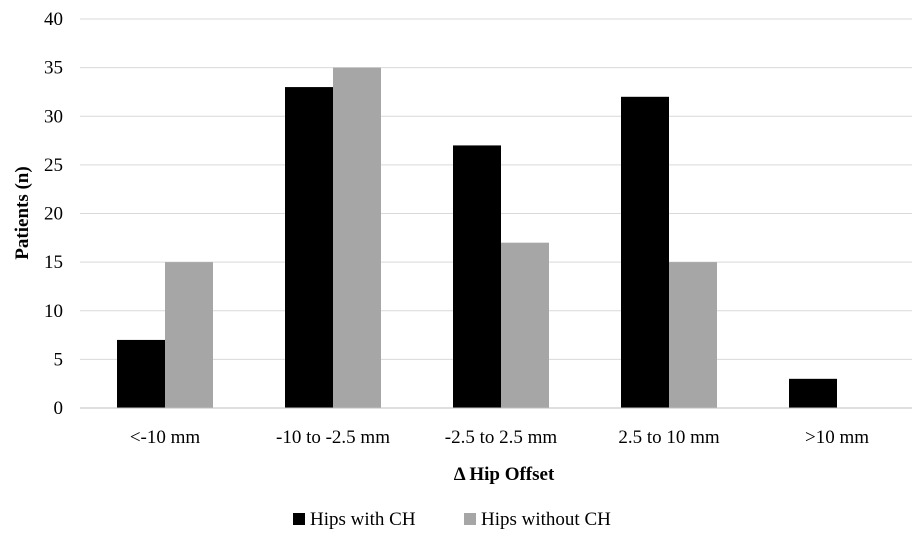  Describe the element at coordinates (299, 519) in the screenshot. I see `legend-swatch-hips-with-ch` at that location.